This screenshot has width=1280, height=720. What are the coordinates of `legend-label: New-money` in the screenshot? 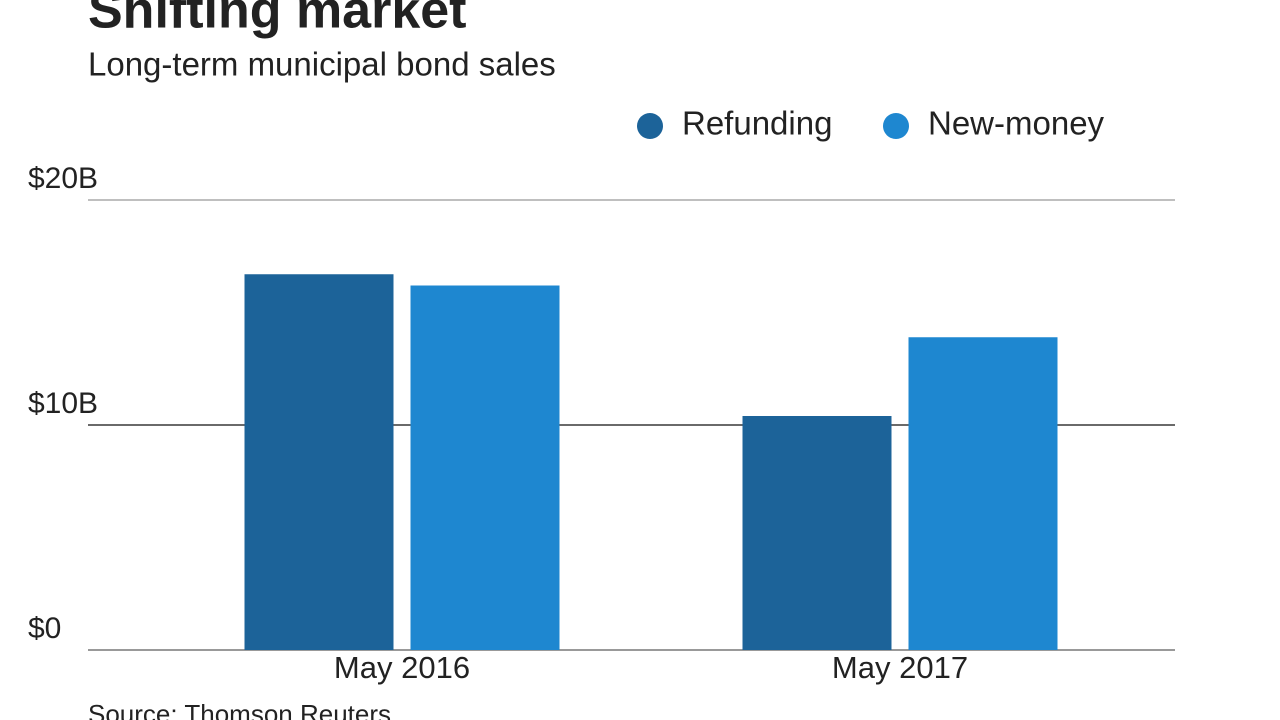 It's located at (1016, 123).